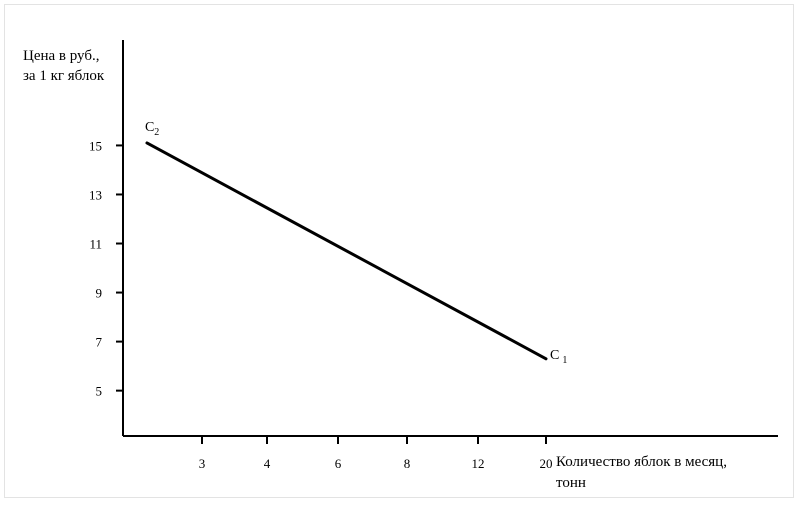  I want to click on x-axis-title-line-2: тонн, so click(571, 483).